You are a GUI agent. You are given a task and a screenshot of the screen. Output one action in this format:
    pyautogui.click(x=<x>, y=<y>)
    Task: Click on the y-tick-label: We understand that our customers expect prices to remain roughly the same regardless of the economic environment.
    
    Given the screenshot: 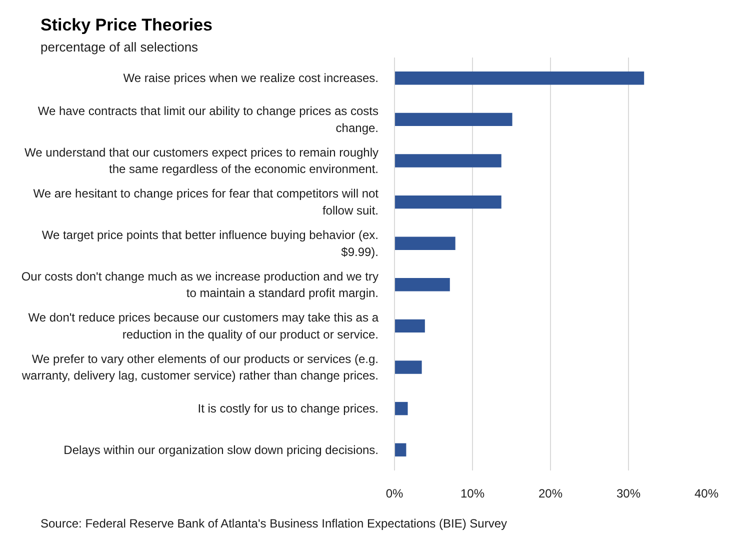 What is the action you would take?
    pyautogui.click(x=201, y=160)
    